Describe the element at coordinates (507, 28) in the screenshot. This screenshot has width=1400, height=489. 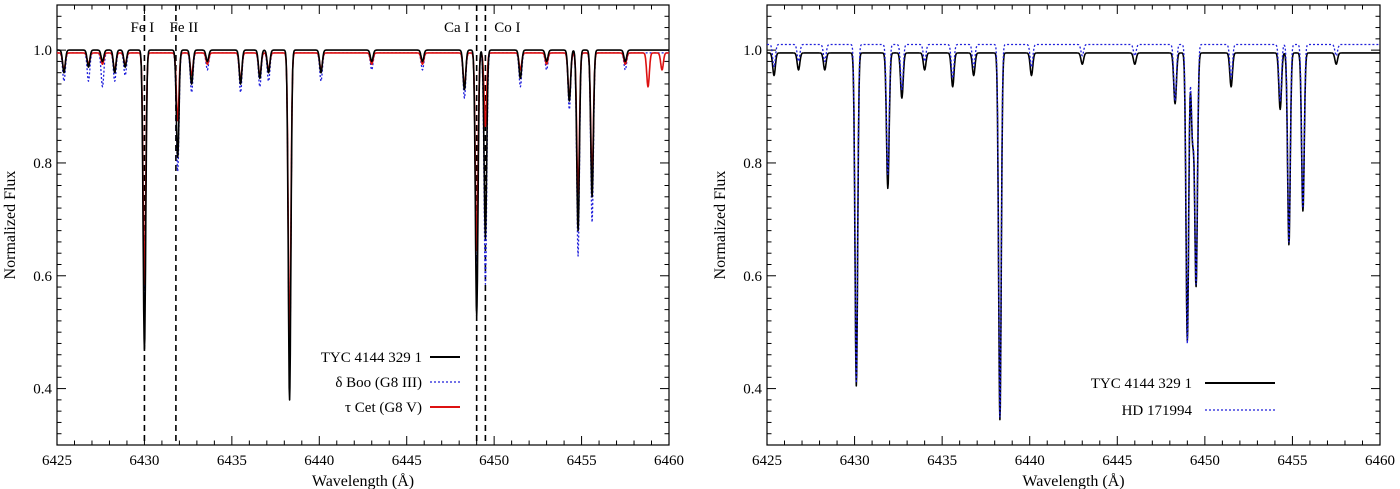
I see `marker-label: Co I` at that location.